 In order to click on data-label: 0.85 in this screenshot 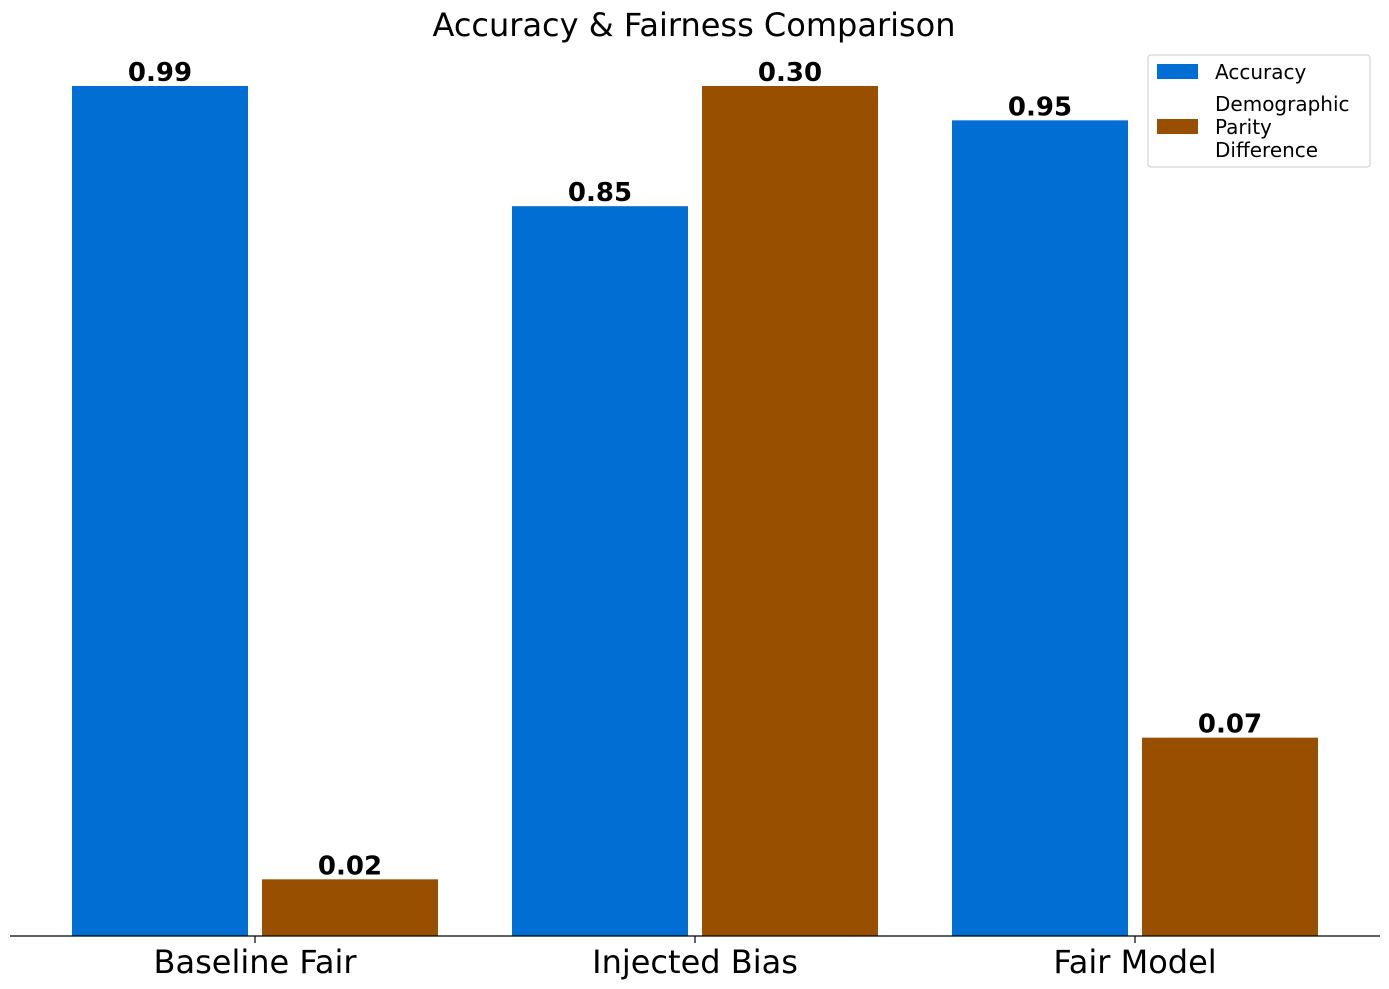, I will do `click(600, 193)`.